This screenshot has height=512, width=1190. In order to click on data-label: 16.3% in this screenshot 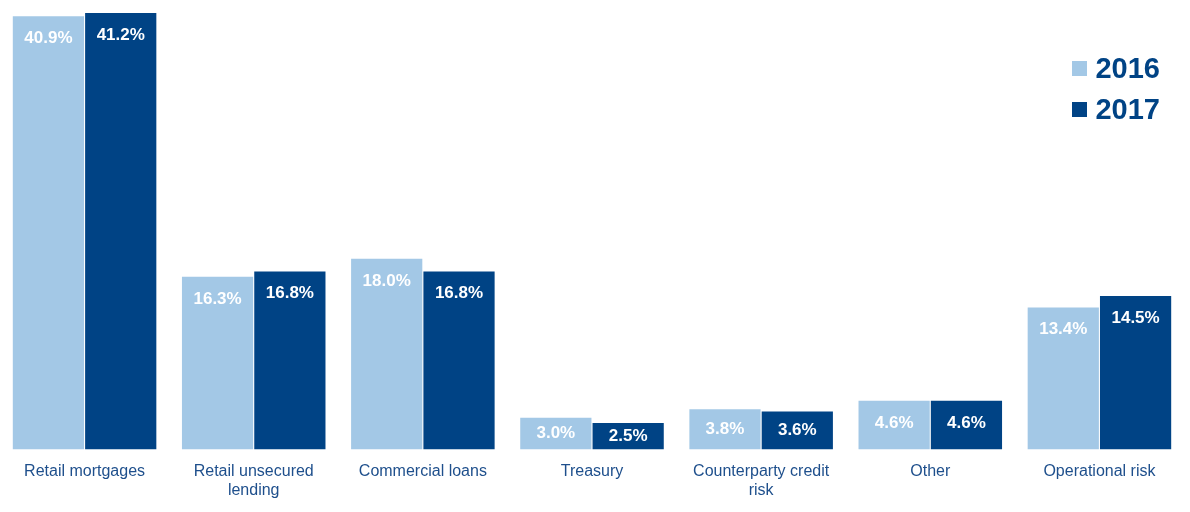, I will do `click(217, 298)`.